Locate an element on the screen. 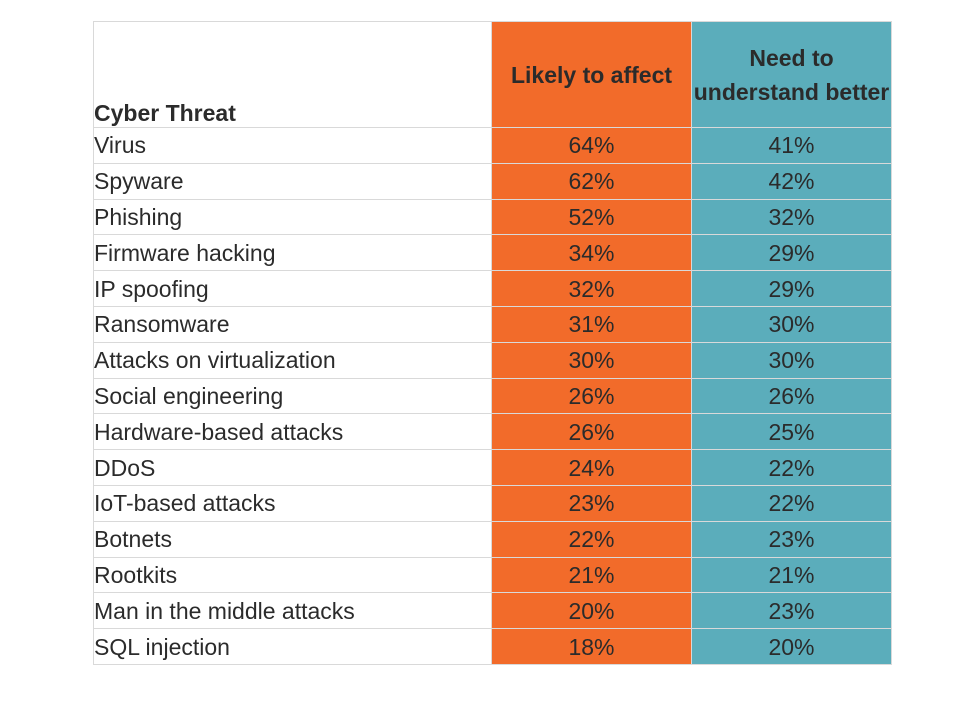  table-row: SQL injection 18% 20% is located at coordinates (492, 646).